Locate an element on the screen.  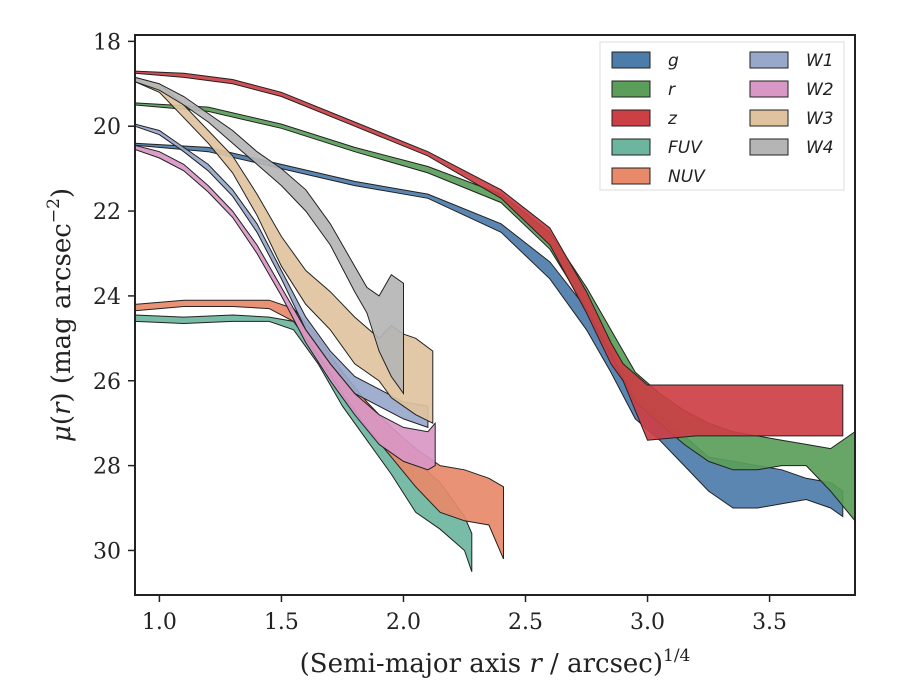
x-axis-label: (Semi-major axis r / arcsec)1/4 is located at coordinates (495, 662).